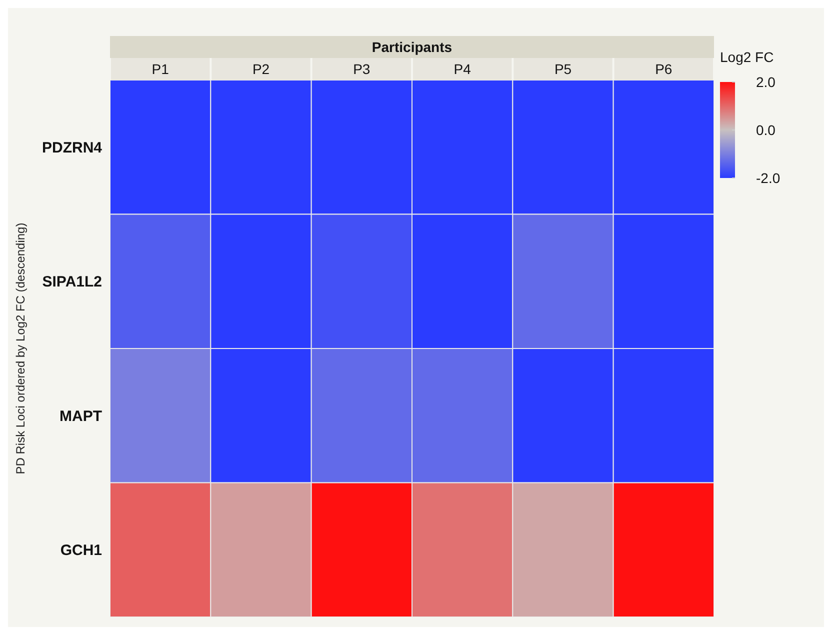 Image resolution: width=832 pixels, height=635 pixels. Describe the element at coordinates (747, 57) in the screenshot. I see `color-bar-title: Log2 FC` at that location.